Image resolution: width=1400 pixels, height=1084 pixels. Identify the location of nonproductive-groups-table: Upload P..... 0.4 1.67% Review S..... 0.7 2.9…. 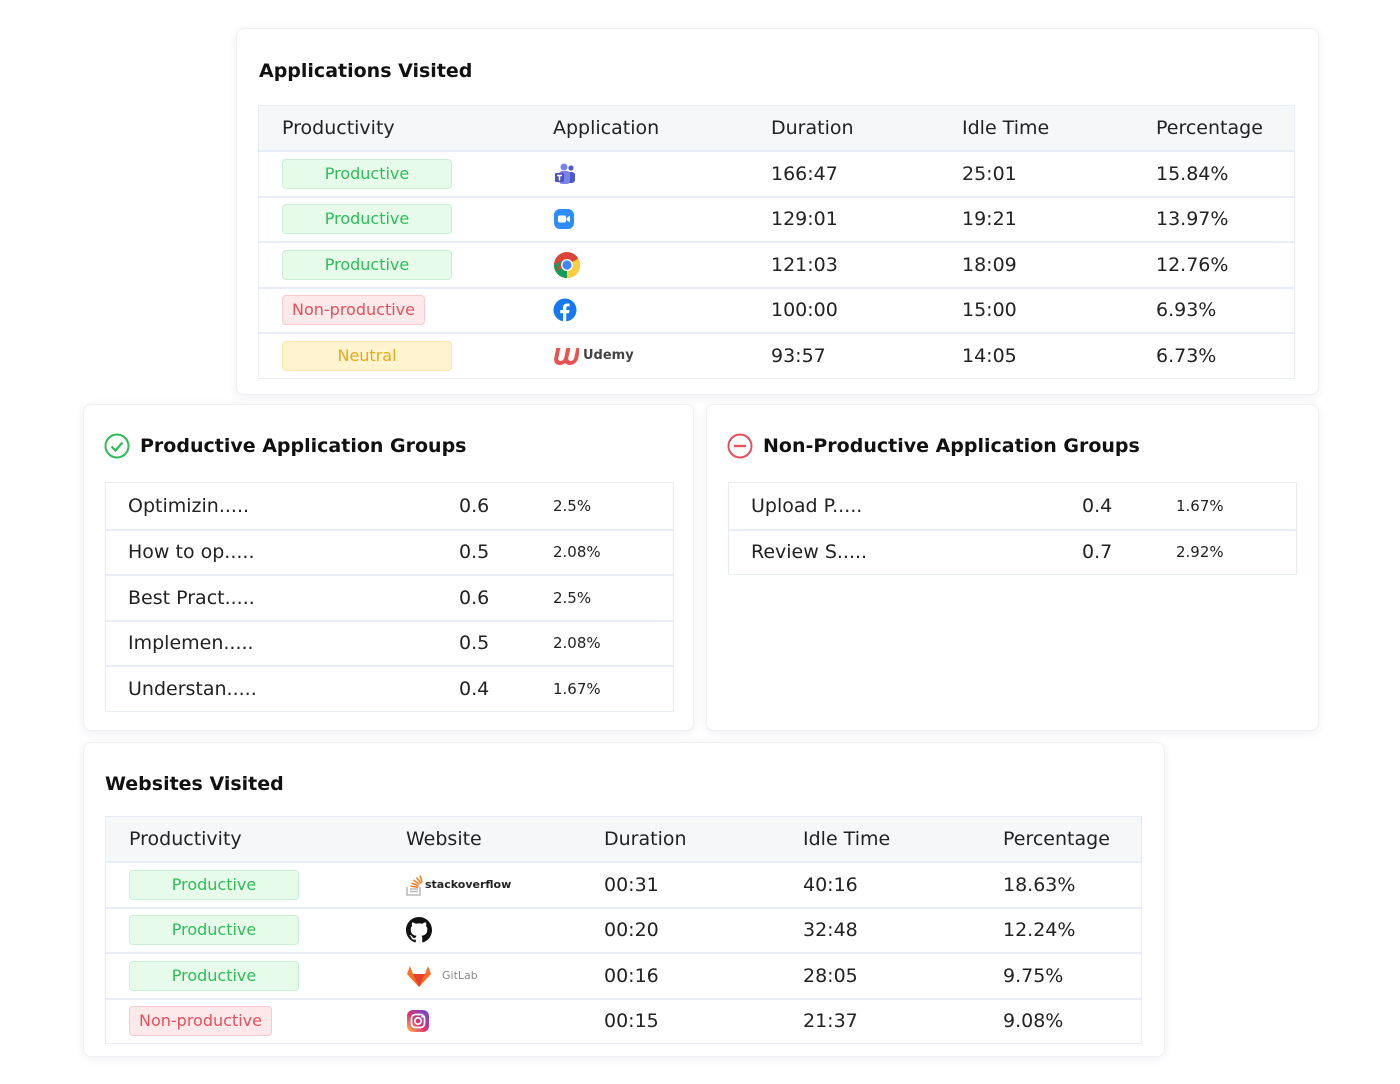
(1012, 528).